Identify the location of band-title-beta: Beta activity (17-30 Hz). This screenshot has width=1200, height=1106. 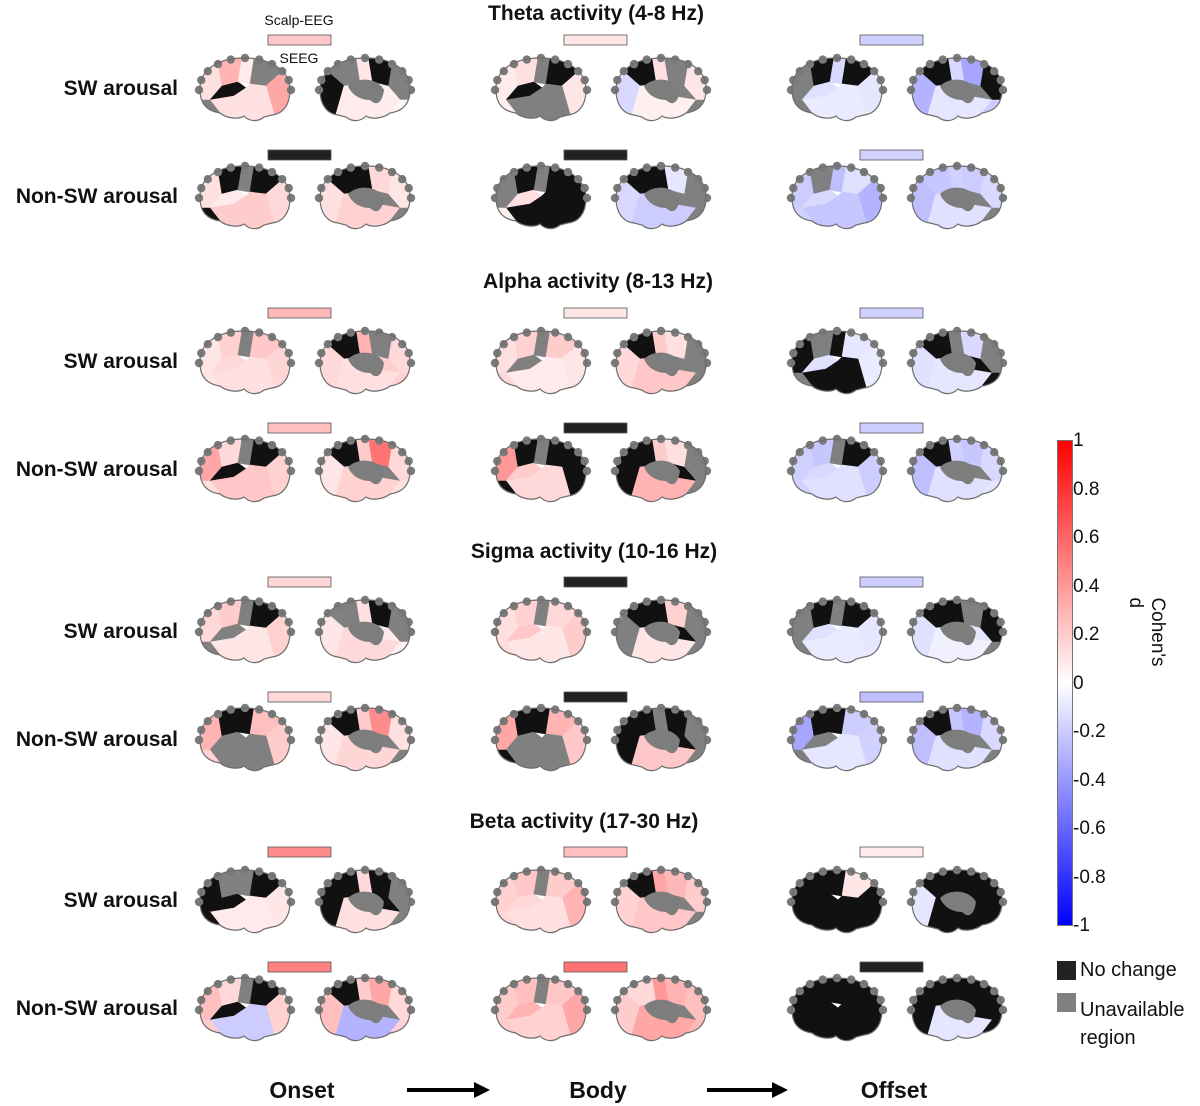
(584, 821).